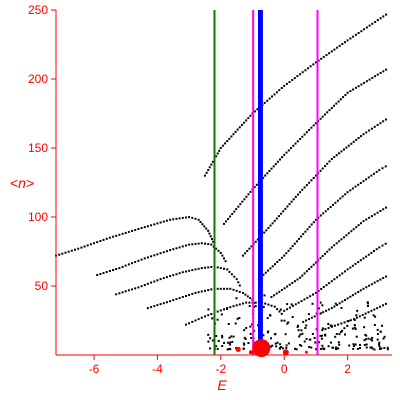 The height and width of the screenshot is (400, 400). Describe the element at coordinates (38, 148) in the screenshot. I see `y-tick-label: 150` at that location.